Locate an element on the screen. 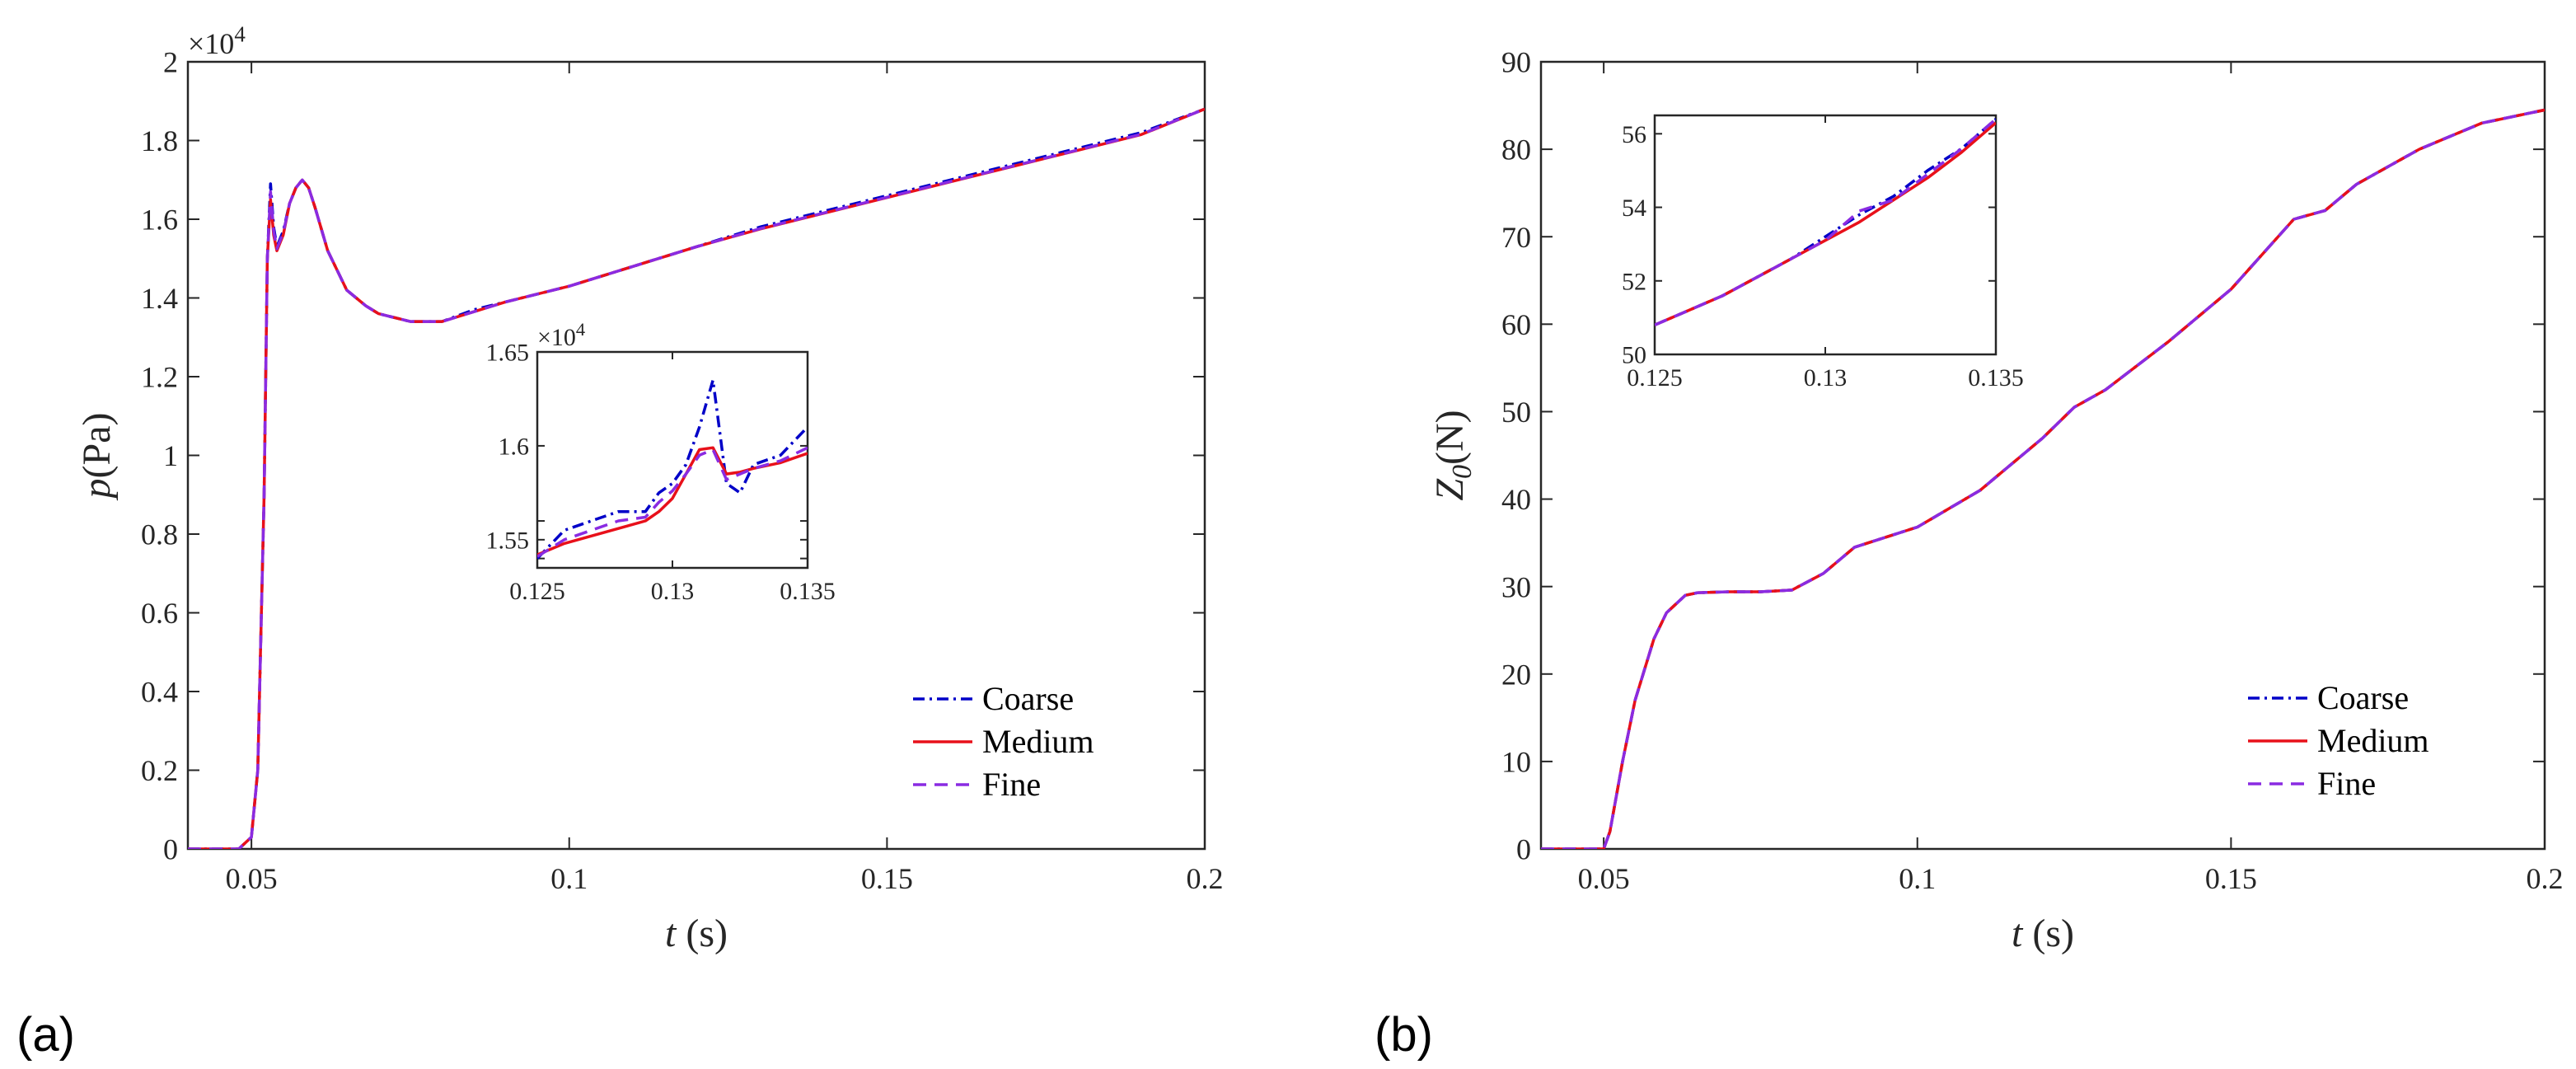 The width and height of the screenshot is (2576, 1069). chart-b-xlabel-unit: (s) is located at coordinates (2048, 933).